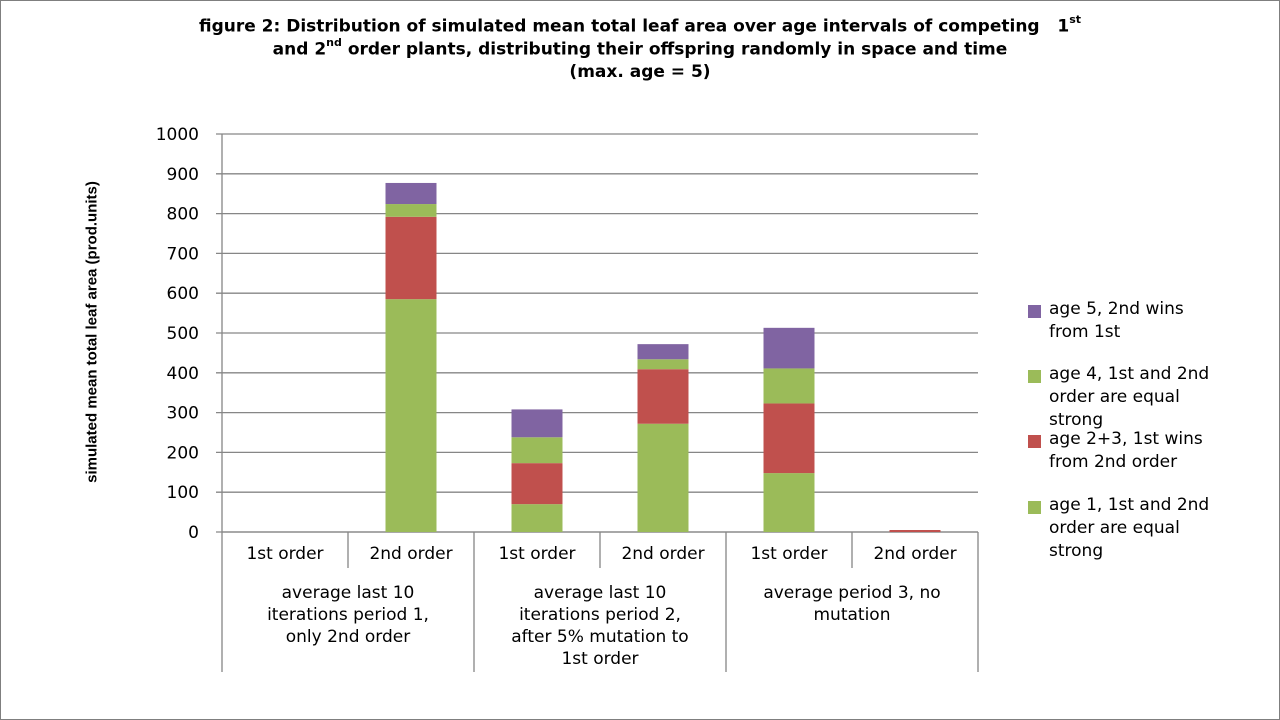  Describe the element at coordinates (1116, 309) in the screenshot. I see `legend-label-line: age 5, 2nd wins` at that location.